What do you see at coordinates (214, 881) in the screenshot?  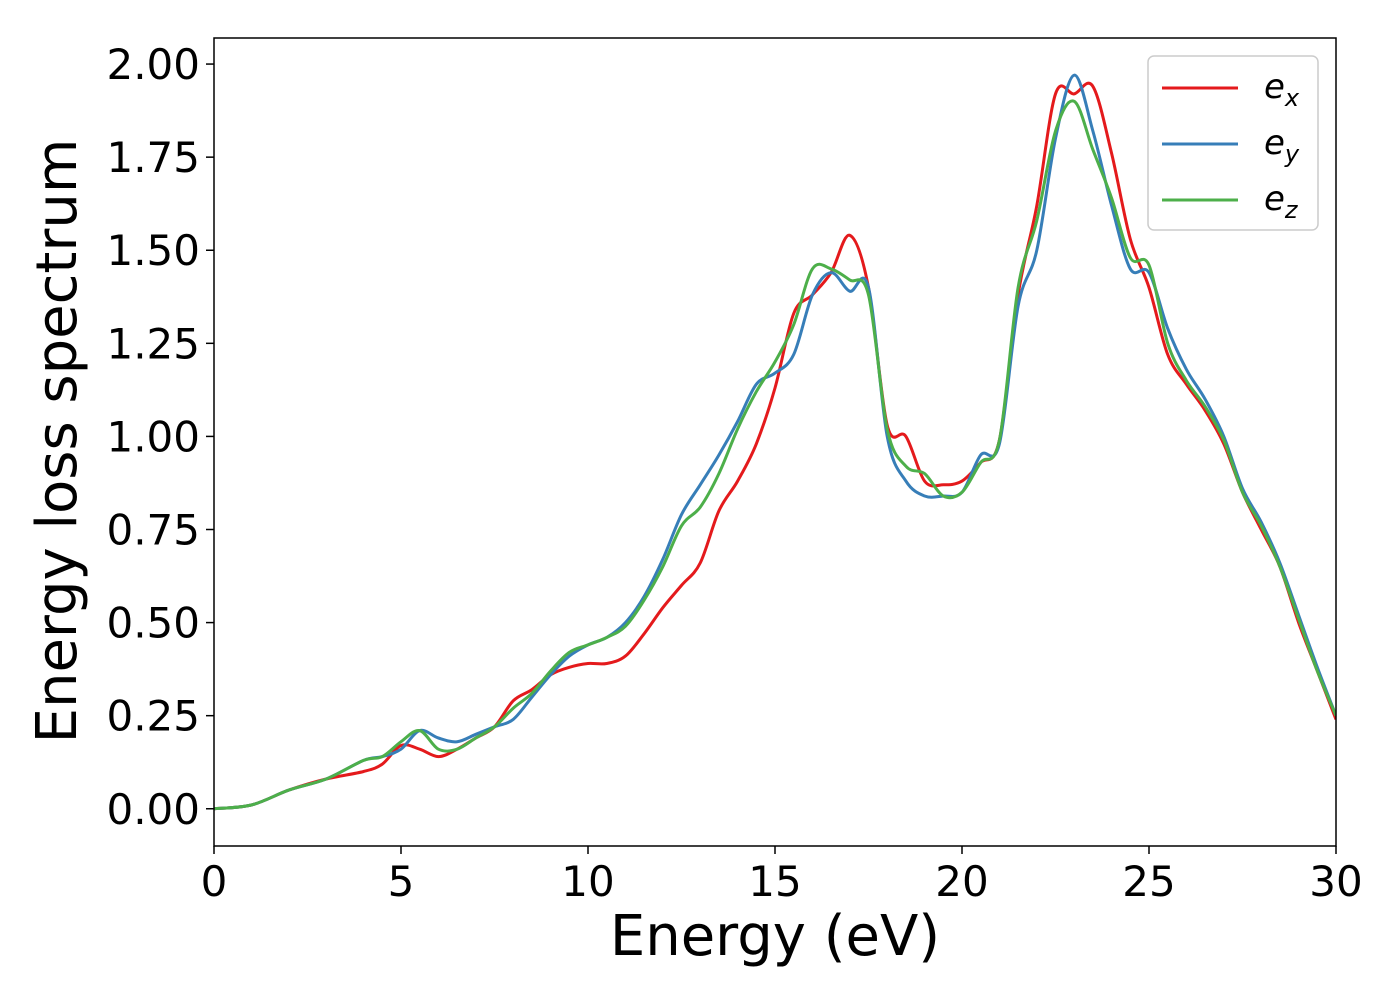 I see `x-tick-label: 0` at bounding box center [214, 881].